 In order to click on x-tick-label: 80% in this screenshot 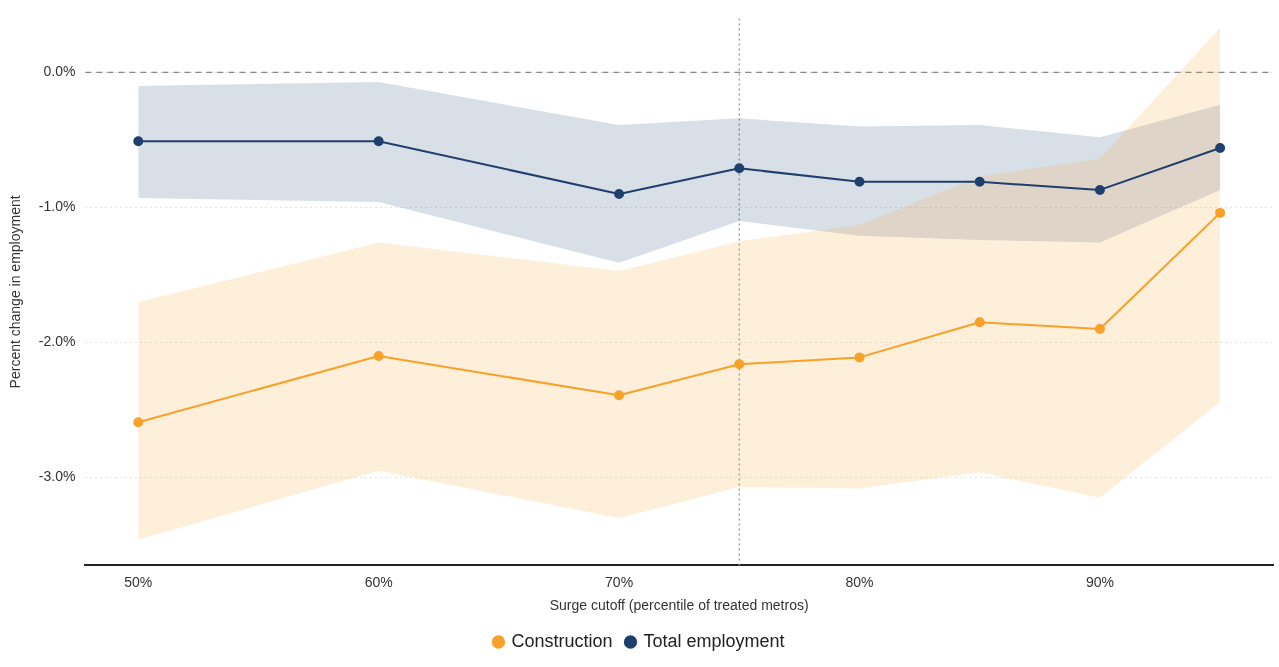, I will do `click(859, 581)`.